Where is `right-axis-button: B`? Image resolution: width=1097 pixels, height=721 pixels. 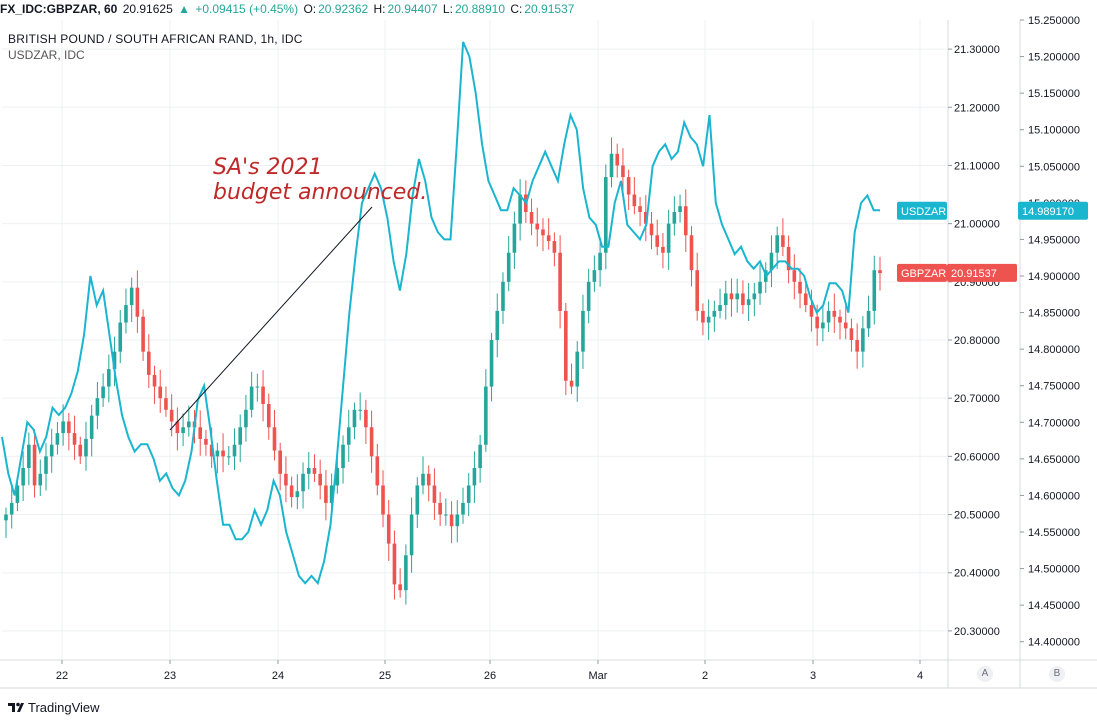
right-axis-button: B is located at coordinates (1057, 674).